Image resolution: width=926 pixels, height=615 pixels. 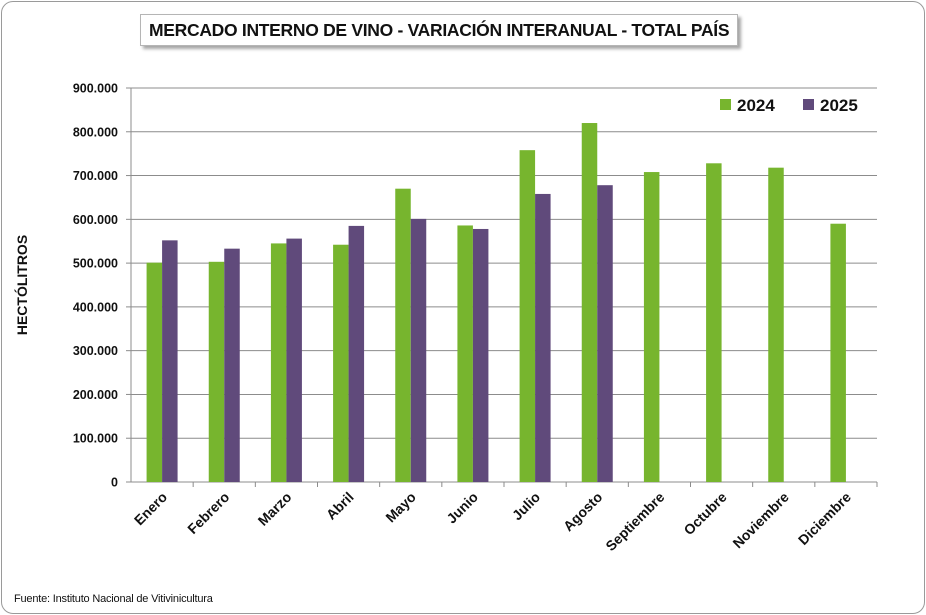 What do you see at coordinates (543, 338) in the screenshot?
I see `bar-2025-julio` at bounding box center [543, 338].